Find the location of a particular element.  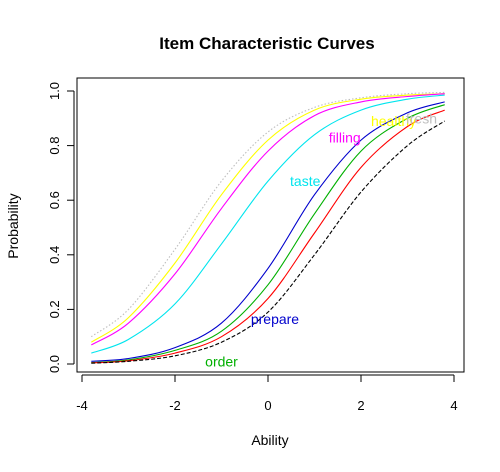

chart-title: Item Characteristic Curves is located at coordinates (266, 43).